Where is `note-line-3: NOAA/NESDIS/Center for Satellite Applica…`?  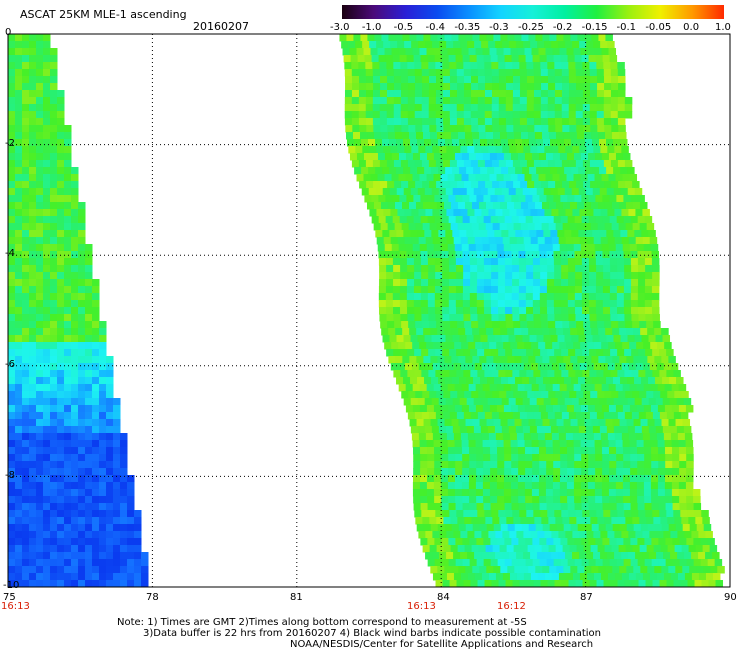 note-line-3: NOAA/NESDIS/Center for Satellite Applica… is located at coordinates (442, 644).